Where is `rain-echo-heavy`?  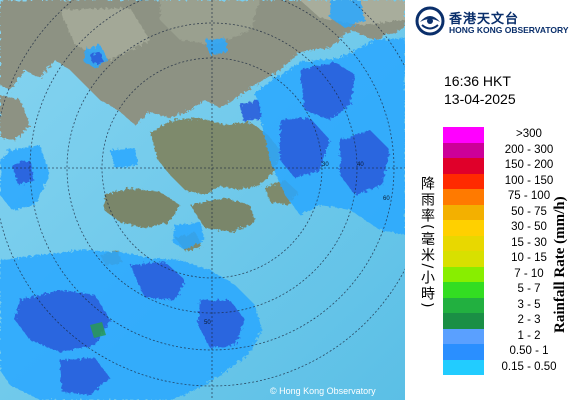
rain-echo-heavy is located at coordinates (98, 330).